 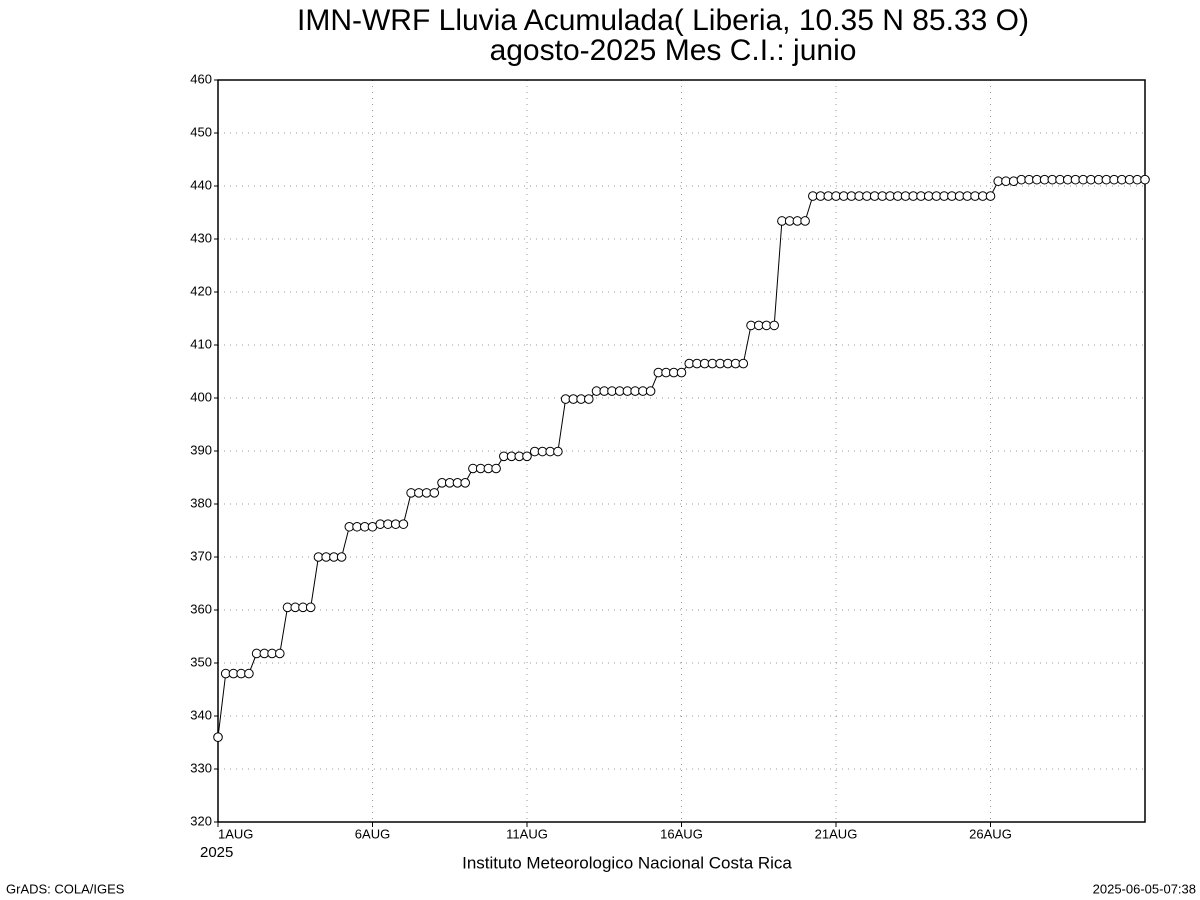 I want to click on x-tick-label: 16AUG, so click(x=681, y=833).